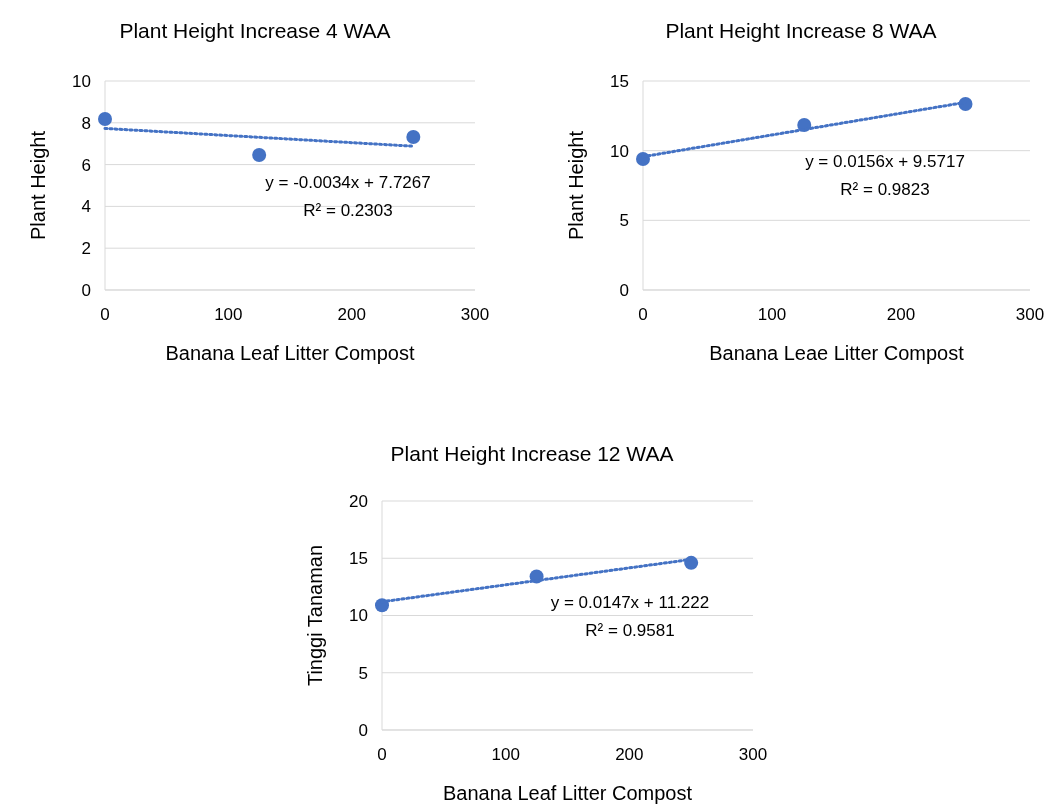 This screenshot has width=1045, height=807. Describe the element at coordinates (86, 123) in the screenshot. I see `y-tick-label: 8` at that location.